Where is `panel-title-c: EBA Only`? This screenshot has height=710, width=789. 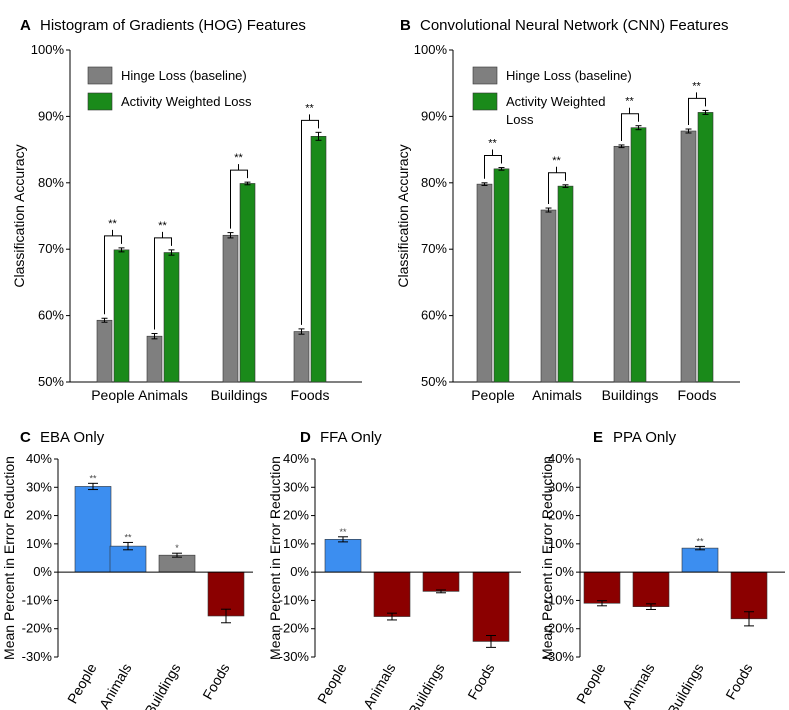 panel-title-c: EBA Only is located at coordinates (72, 437).